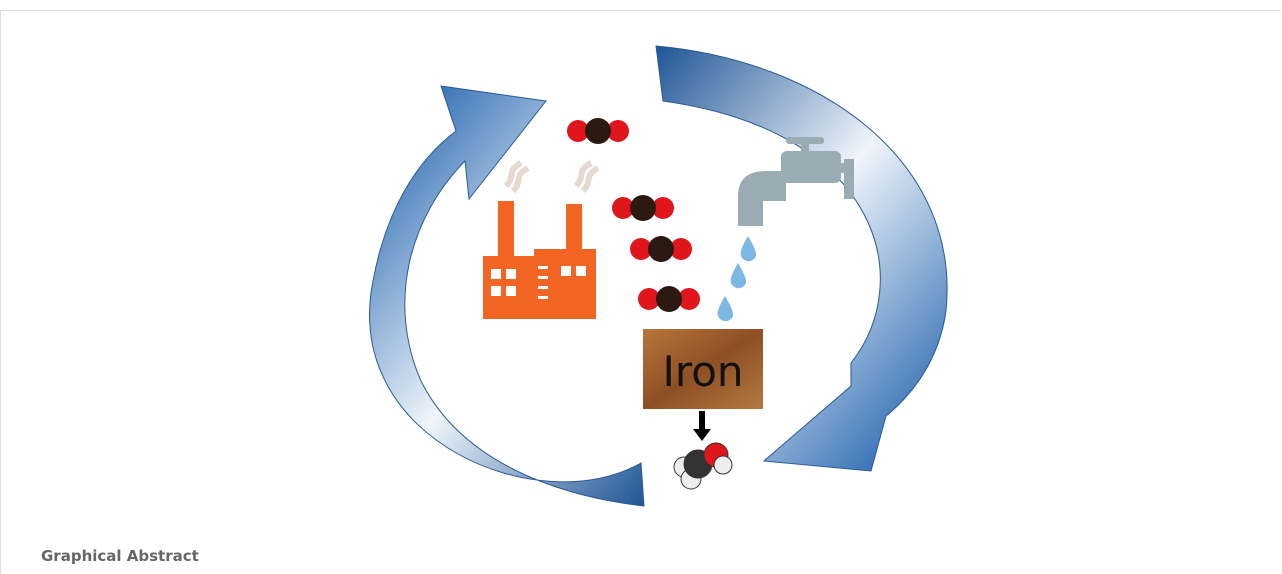 Image resolution: width=1282 pixels, height=574 pixels. I want to click on iron-label: Iron, so click(702, 371).